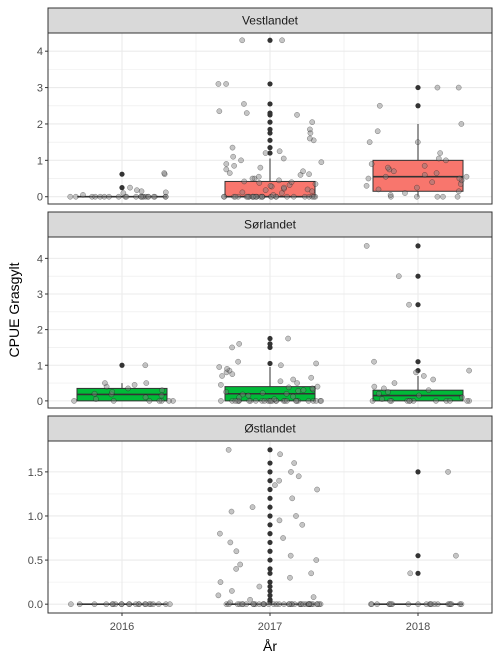 The height and width of the screenshot is (664, 500). Describe the element at coordinates (40, 89) in the screenshot. I see `y-tick-label: 3` at that location.